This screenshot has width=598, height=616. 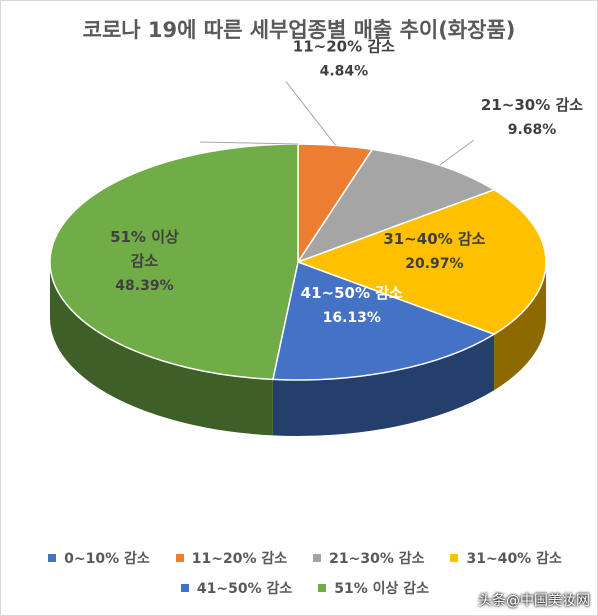 I want to click on watermark: 头条@中国美妆网, so click(x=534, y=601).